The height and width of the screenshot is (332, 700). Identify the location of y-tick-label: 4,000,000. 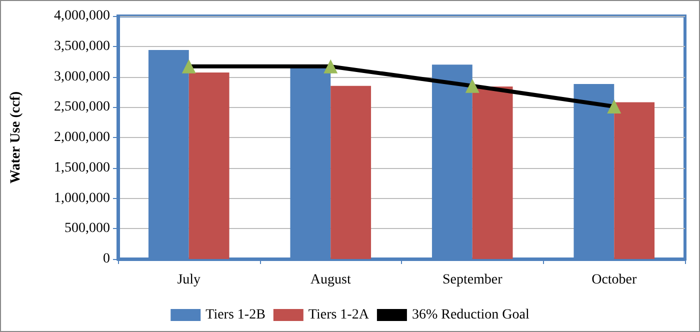
(82, 16).